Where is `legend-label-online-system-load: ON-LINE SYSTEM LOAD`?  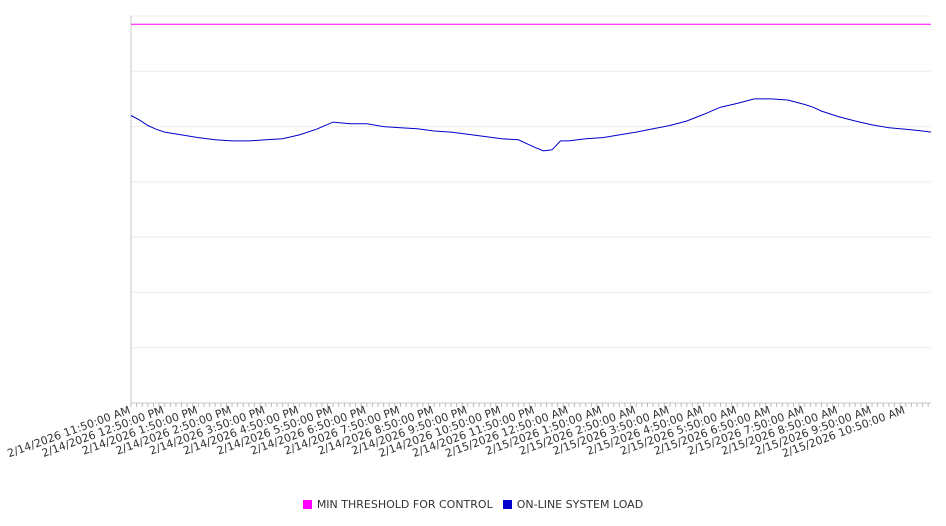
legend-label-online-system-load: ON-LINE SYSTEM LOAD is located at coordinates (580, 504).